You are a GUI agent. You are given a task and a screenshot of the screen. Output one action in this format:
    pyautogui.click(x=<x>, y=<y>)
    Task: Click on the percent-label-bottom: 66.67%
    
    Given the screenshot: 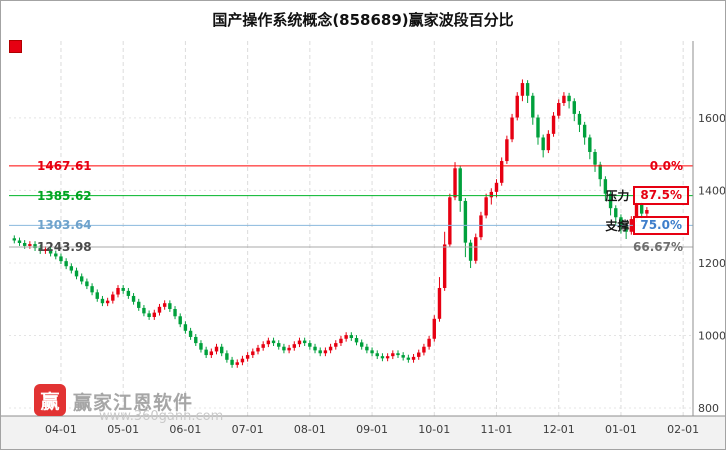 What is the action you would take?
    pyautogui.click(x=658, y=247)
    